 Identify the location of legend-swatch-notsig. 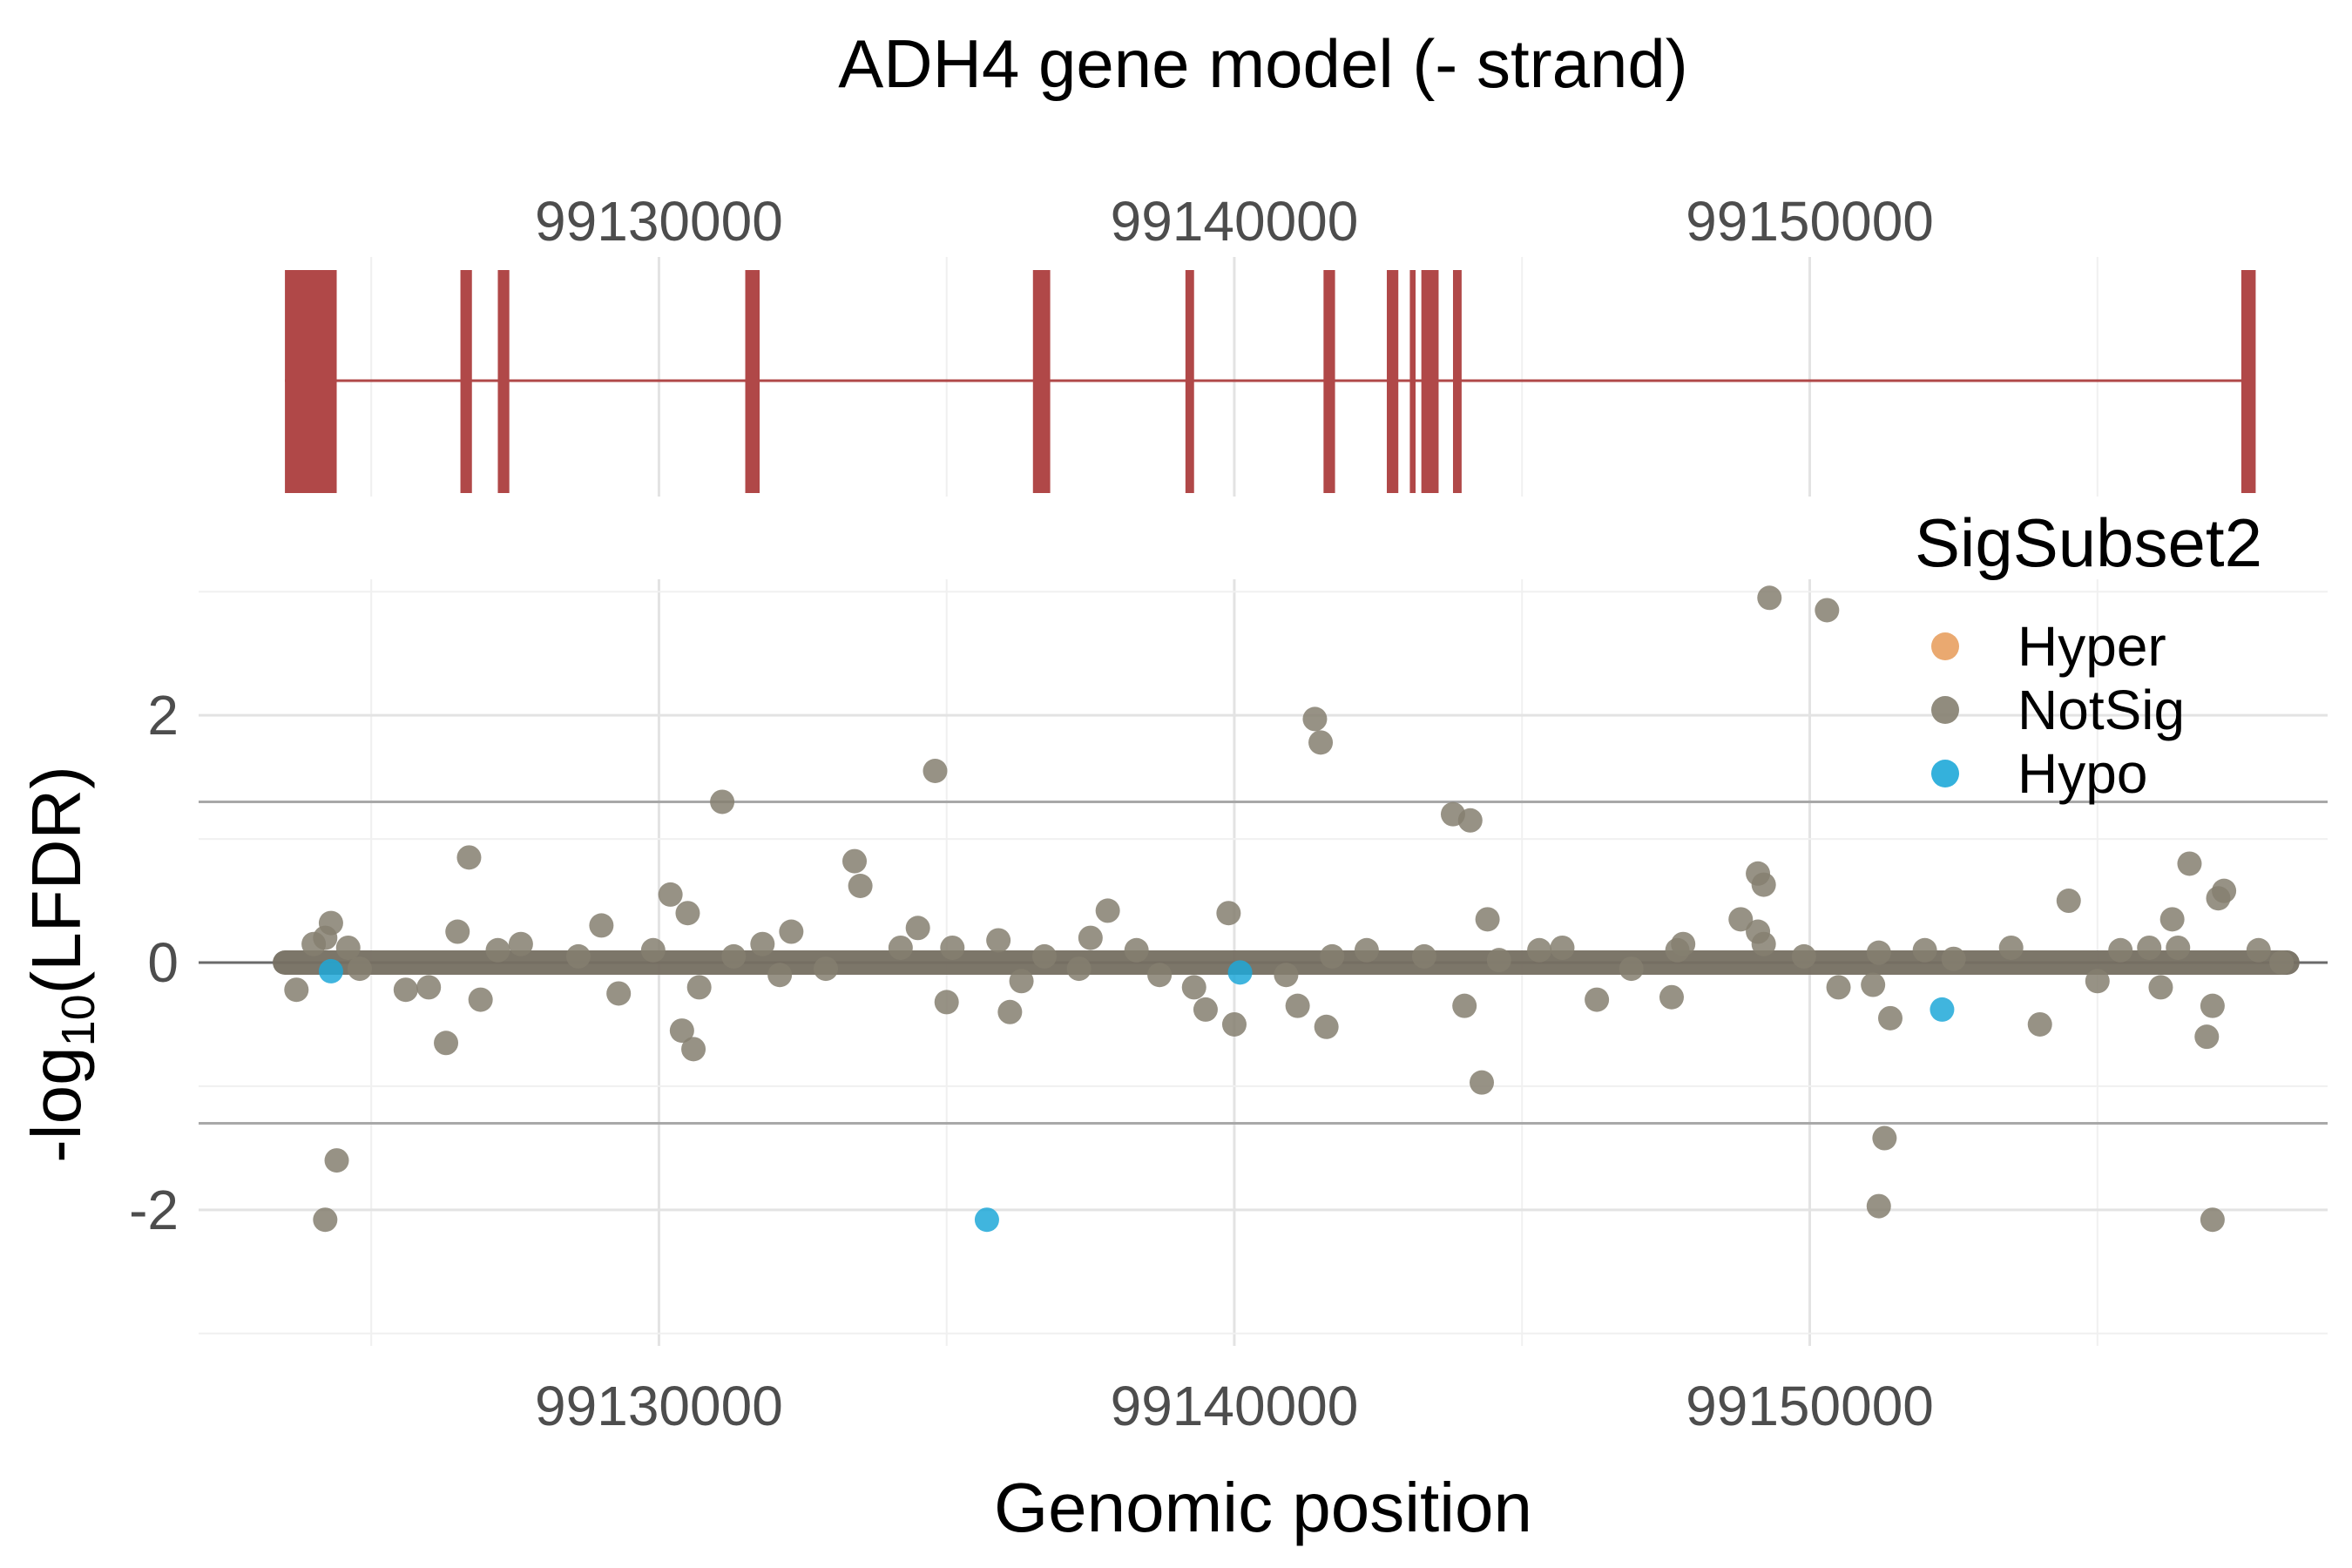
(1945, 710).